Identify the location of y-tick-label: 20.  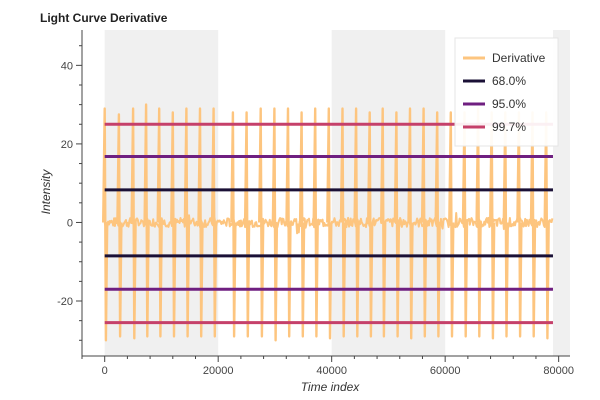
(67, 145).